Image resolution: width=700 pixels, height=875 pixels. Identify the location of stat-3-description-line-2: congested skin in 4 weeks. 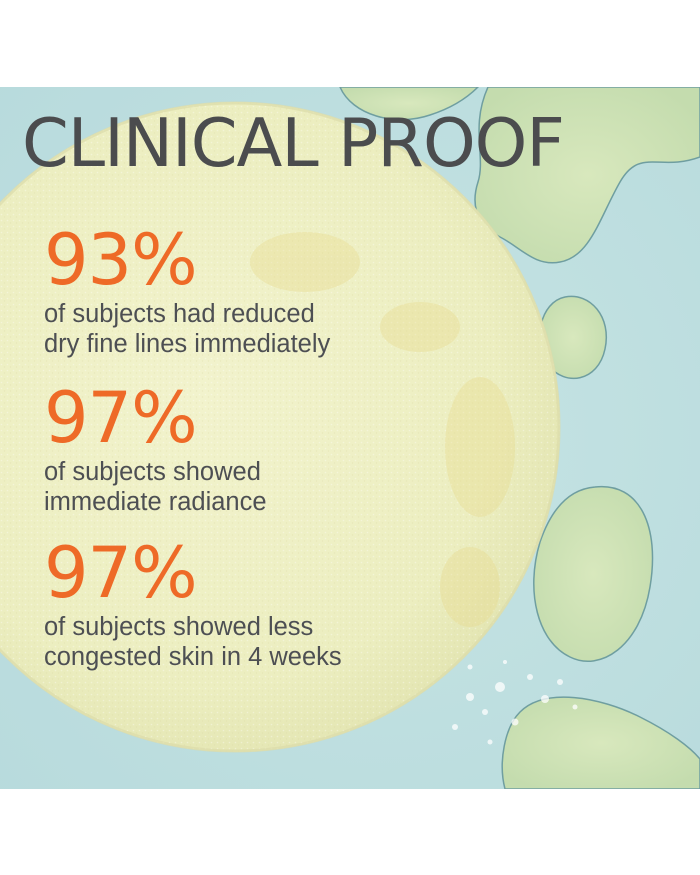
(193, 657).